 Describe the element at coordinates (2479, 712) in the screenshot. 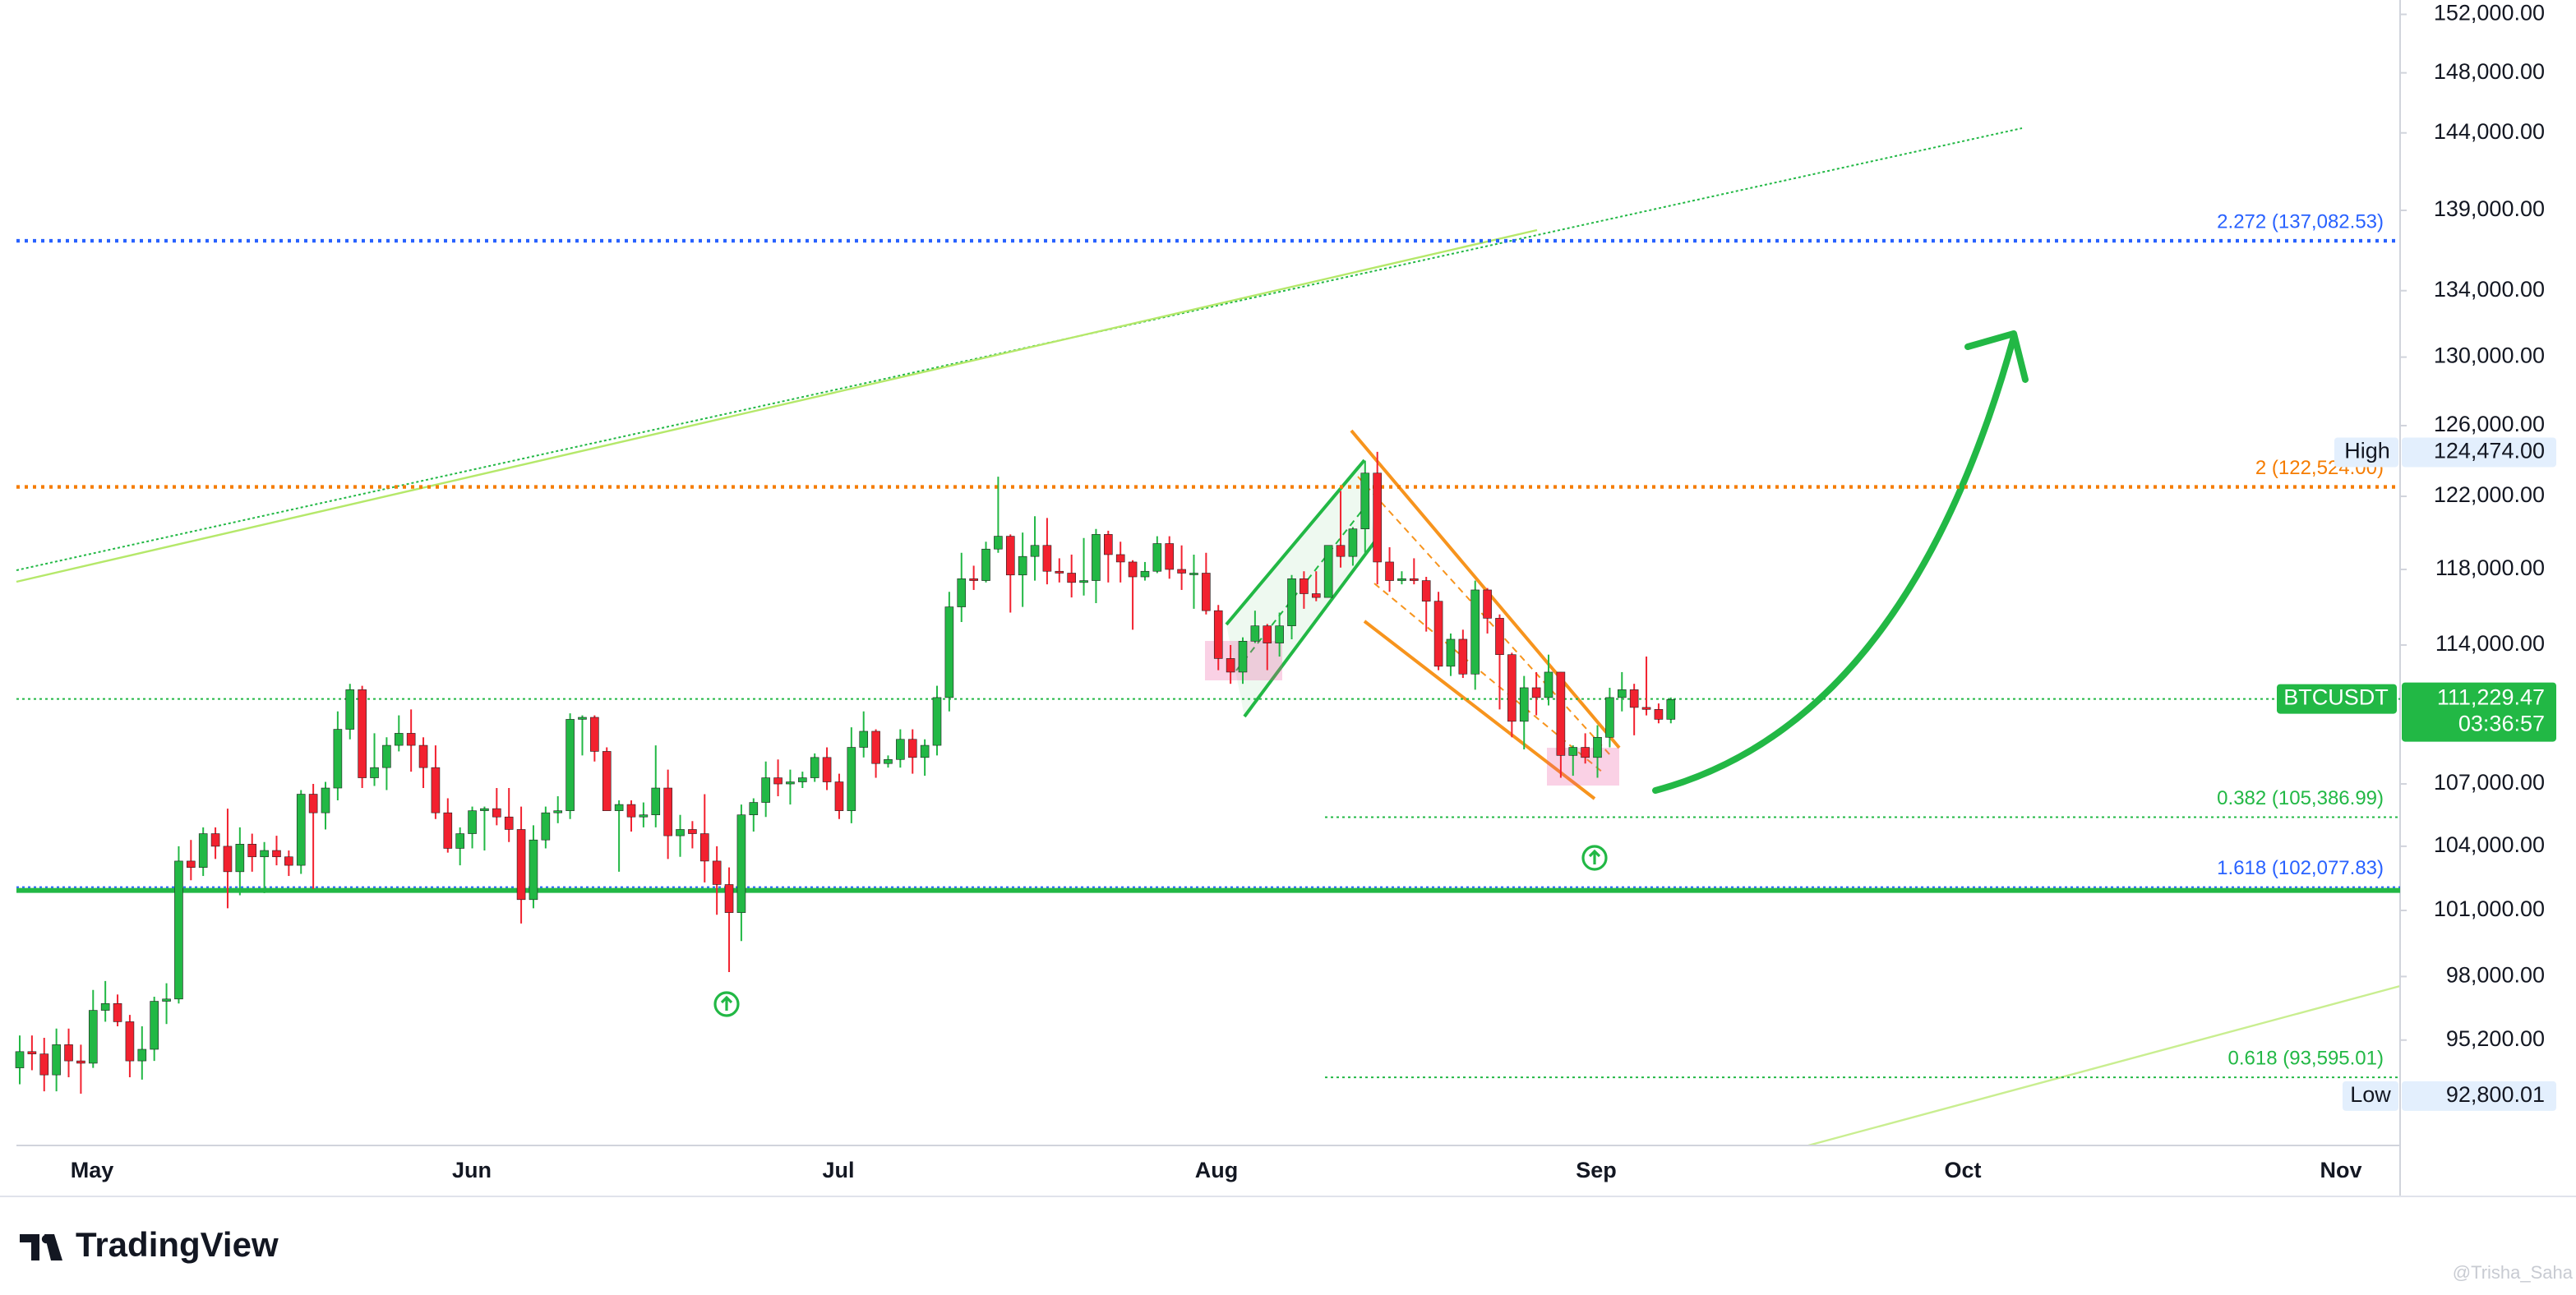

I see `last-price-box` at that location.